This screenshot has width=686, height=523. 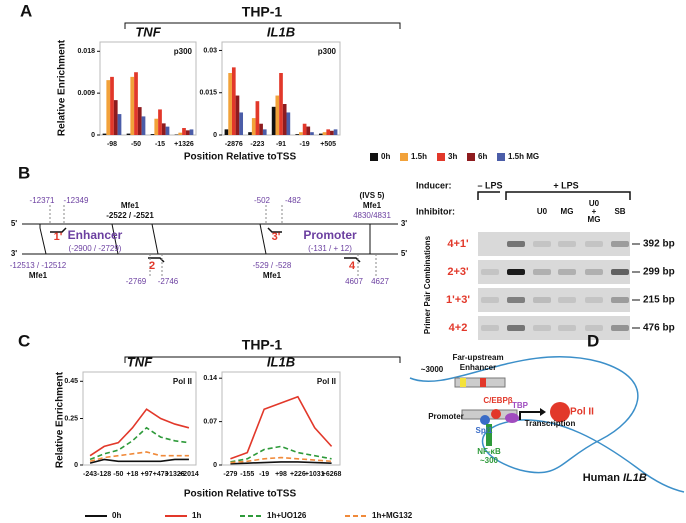 I want to click on diagram-label: IL1B, so click(x=635, y=478).